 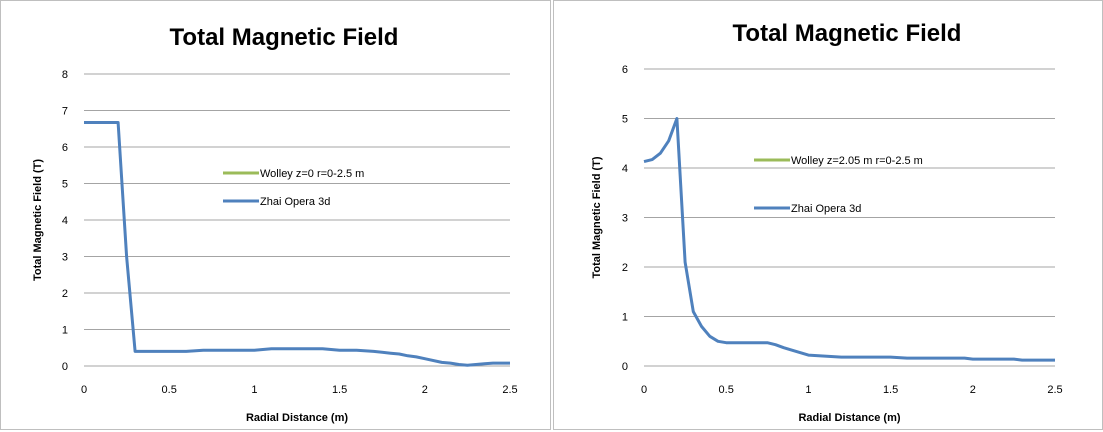 What do you see at coordinates (857, 161) in the screenshot?
I see `legend-label-0: Wolley z=2.05 m r=0-2.5 m` at bounding box center [857, 161].